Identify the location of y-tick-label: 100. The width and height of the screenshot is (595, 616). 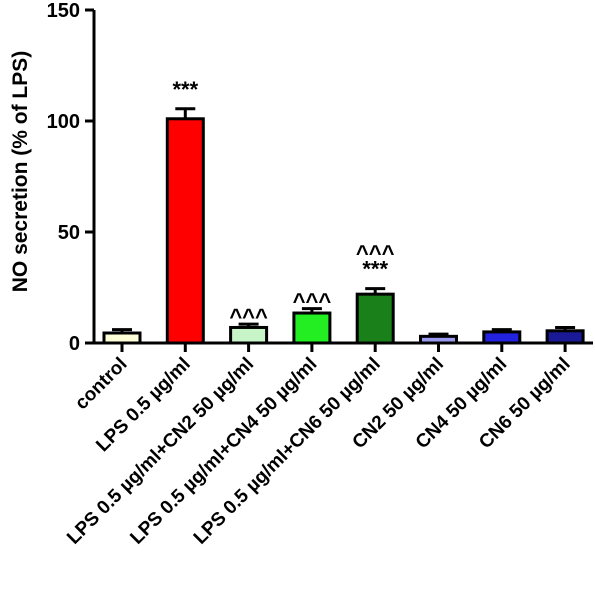
(63, 122).